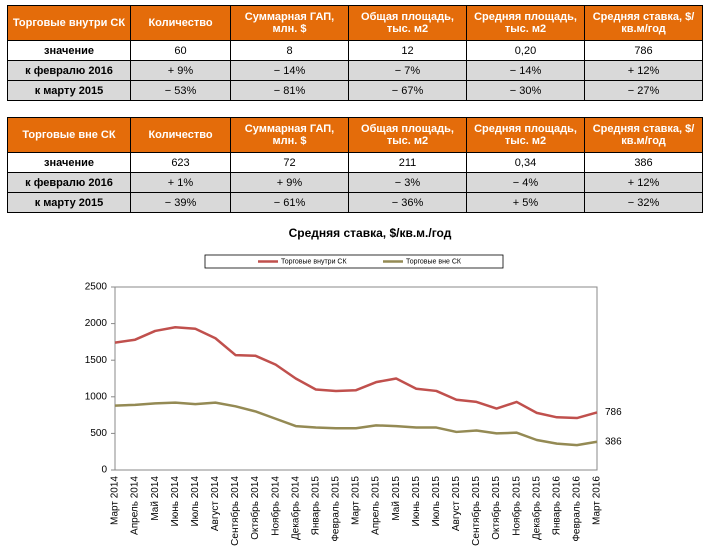 The width and height of the screenshot is (709, 551). I want to click on x-tick-label: Ноябрь 2014, so click(275, 506).